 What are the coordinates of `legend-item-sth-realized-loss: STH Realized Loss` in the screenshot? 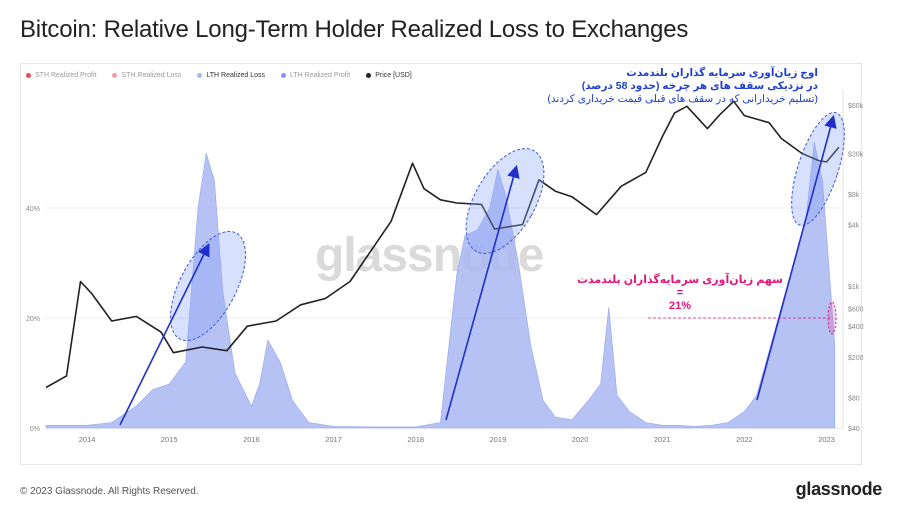 It's located at (146, 75).